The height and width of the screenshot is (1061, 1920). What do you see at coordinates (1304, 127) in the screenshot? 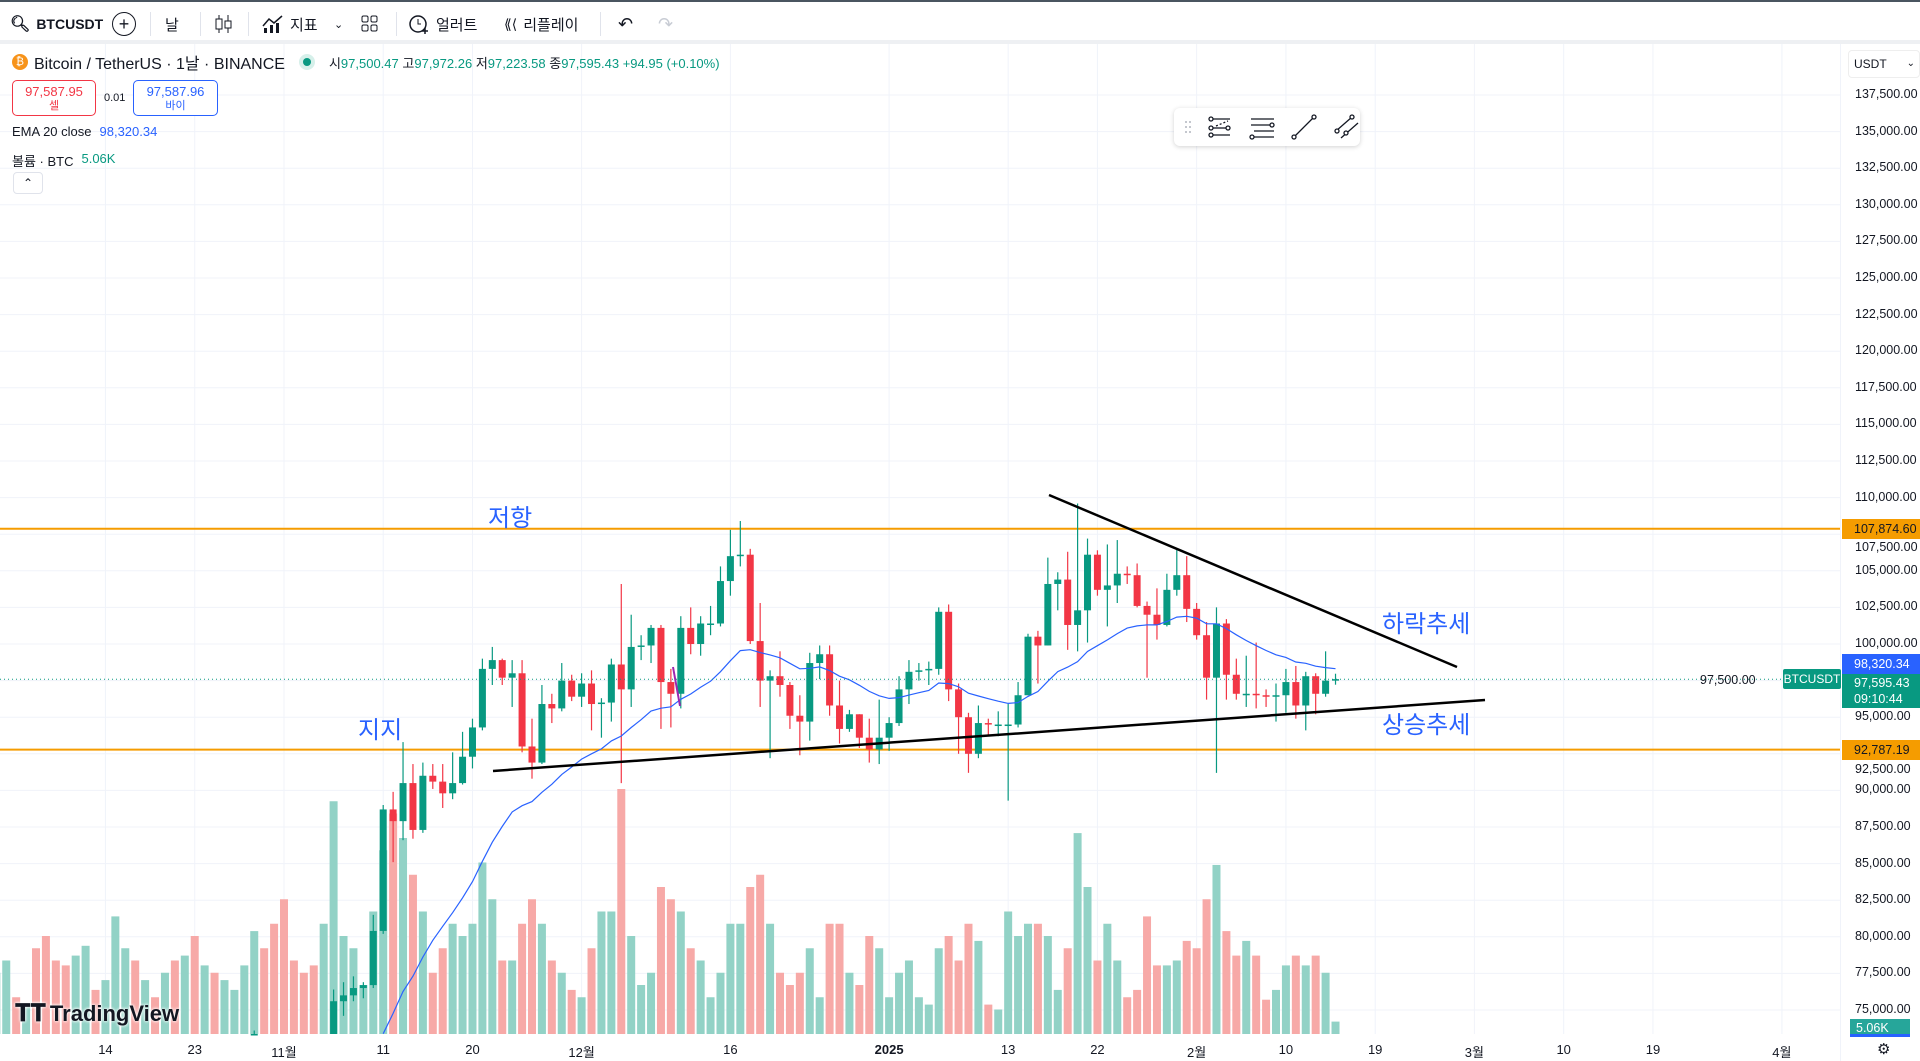
I see `trend-line-icon` at bounding box center [1304, 127].